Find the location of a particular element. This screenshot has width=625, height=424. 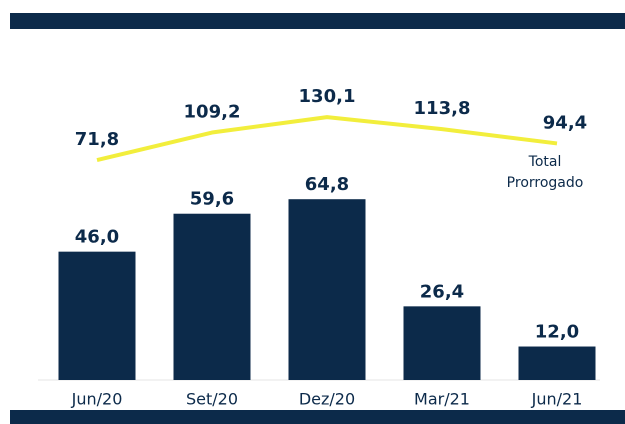

bar-value-label: 26,4 is located at coordinates (442, 291).